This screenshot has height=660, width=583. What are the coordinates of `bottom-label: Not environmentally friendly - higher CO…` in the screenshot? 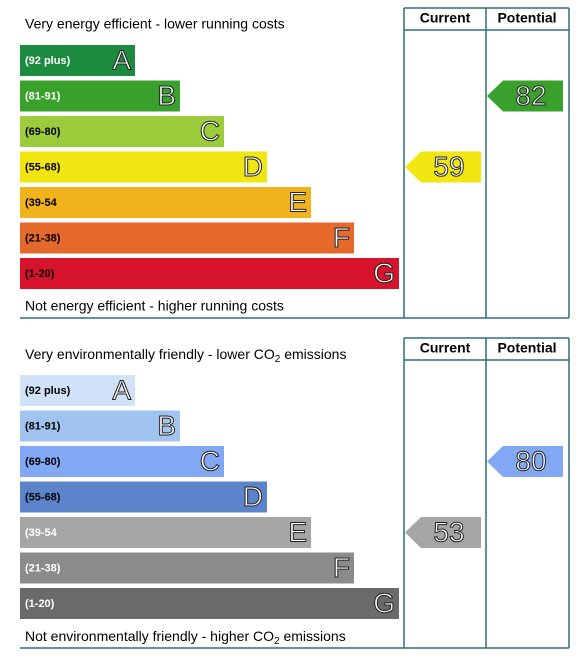 It's located at (185, 637).